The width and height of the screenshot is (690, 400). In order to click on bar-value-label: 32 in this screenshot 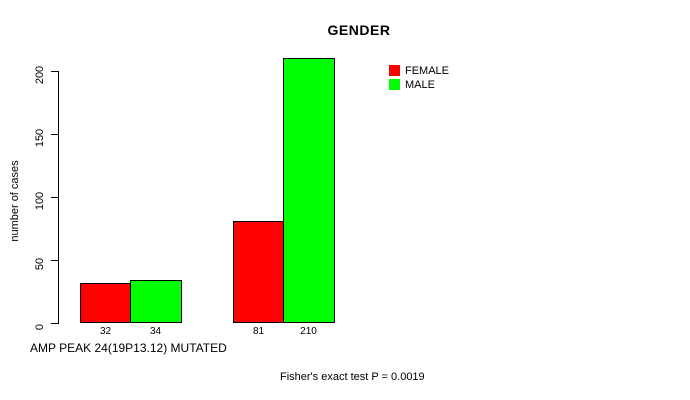, I will do `click(105, 331)`.